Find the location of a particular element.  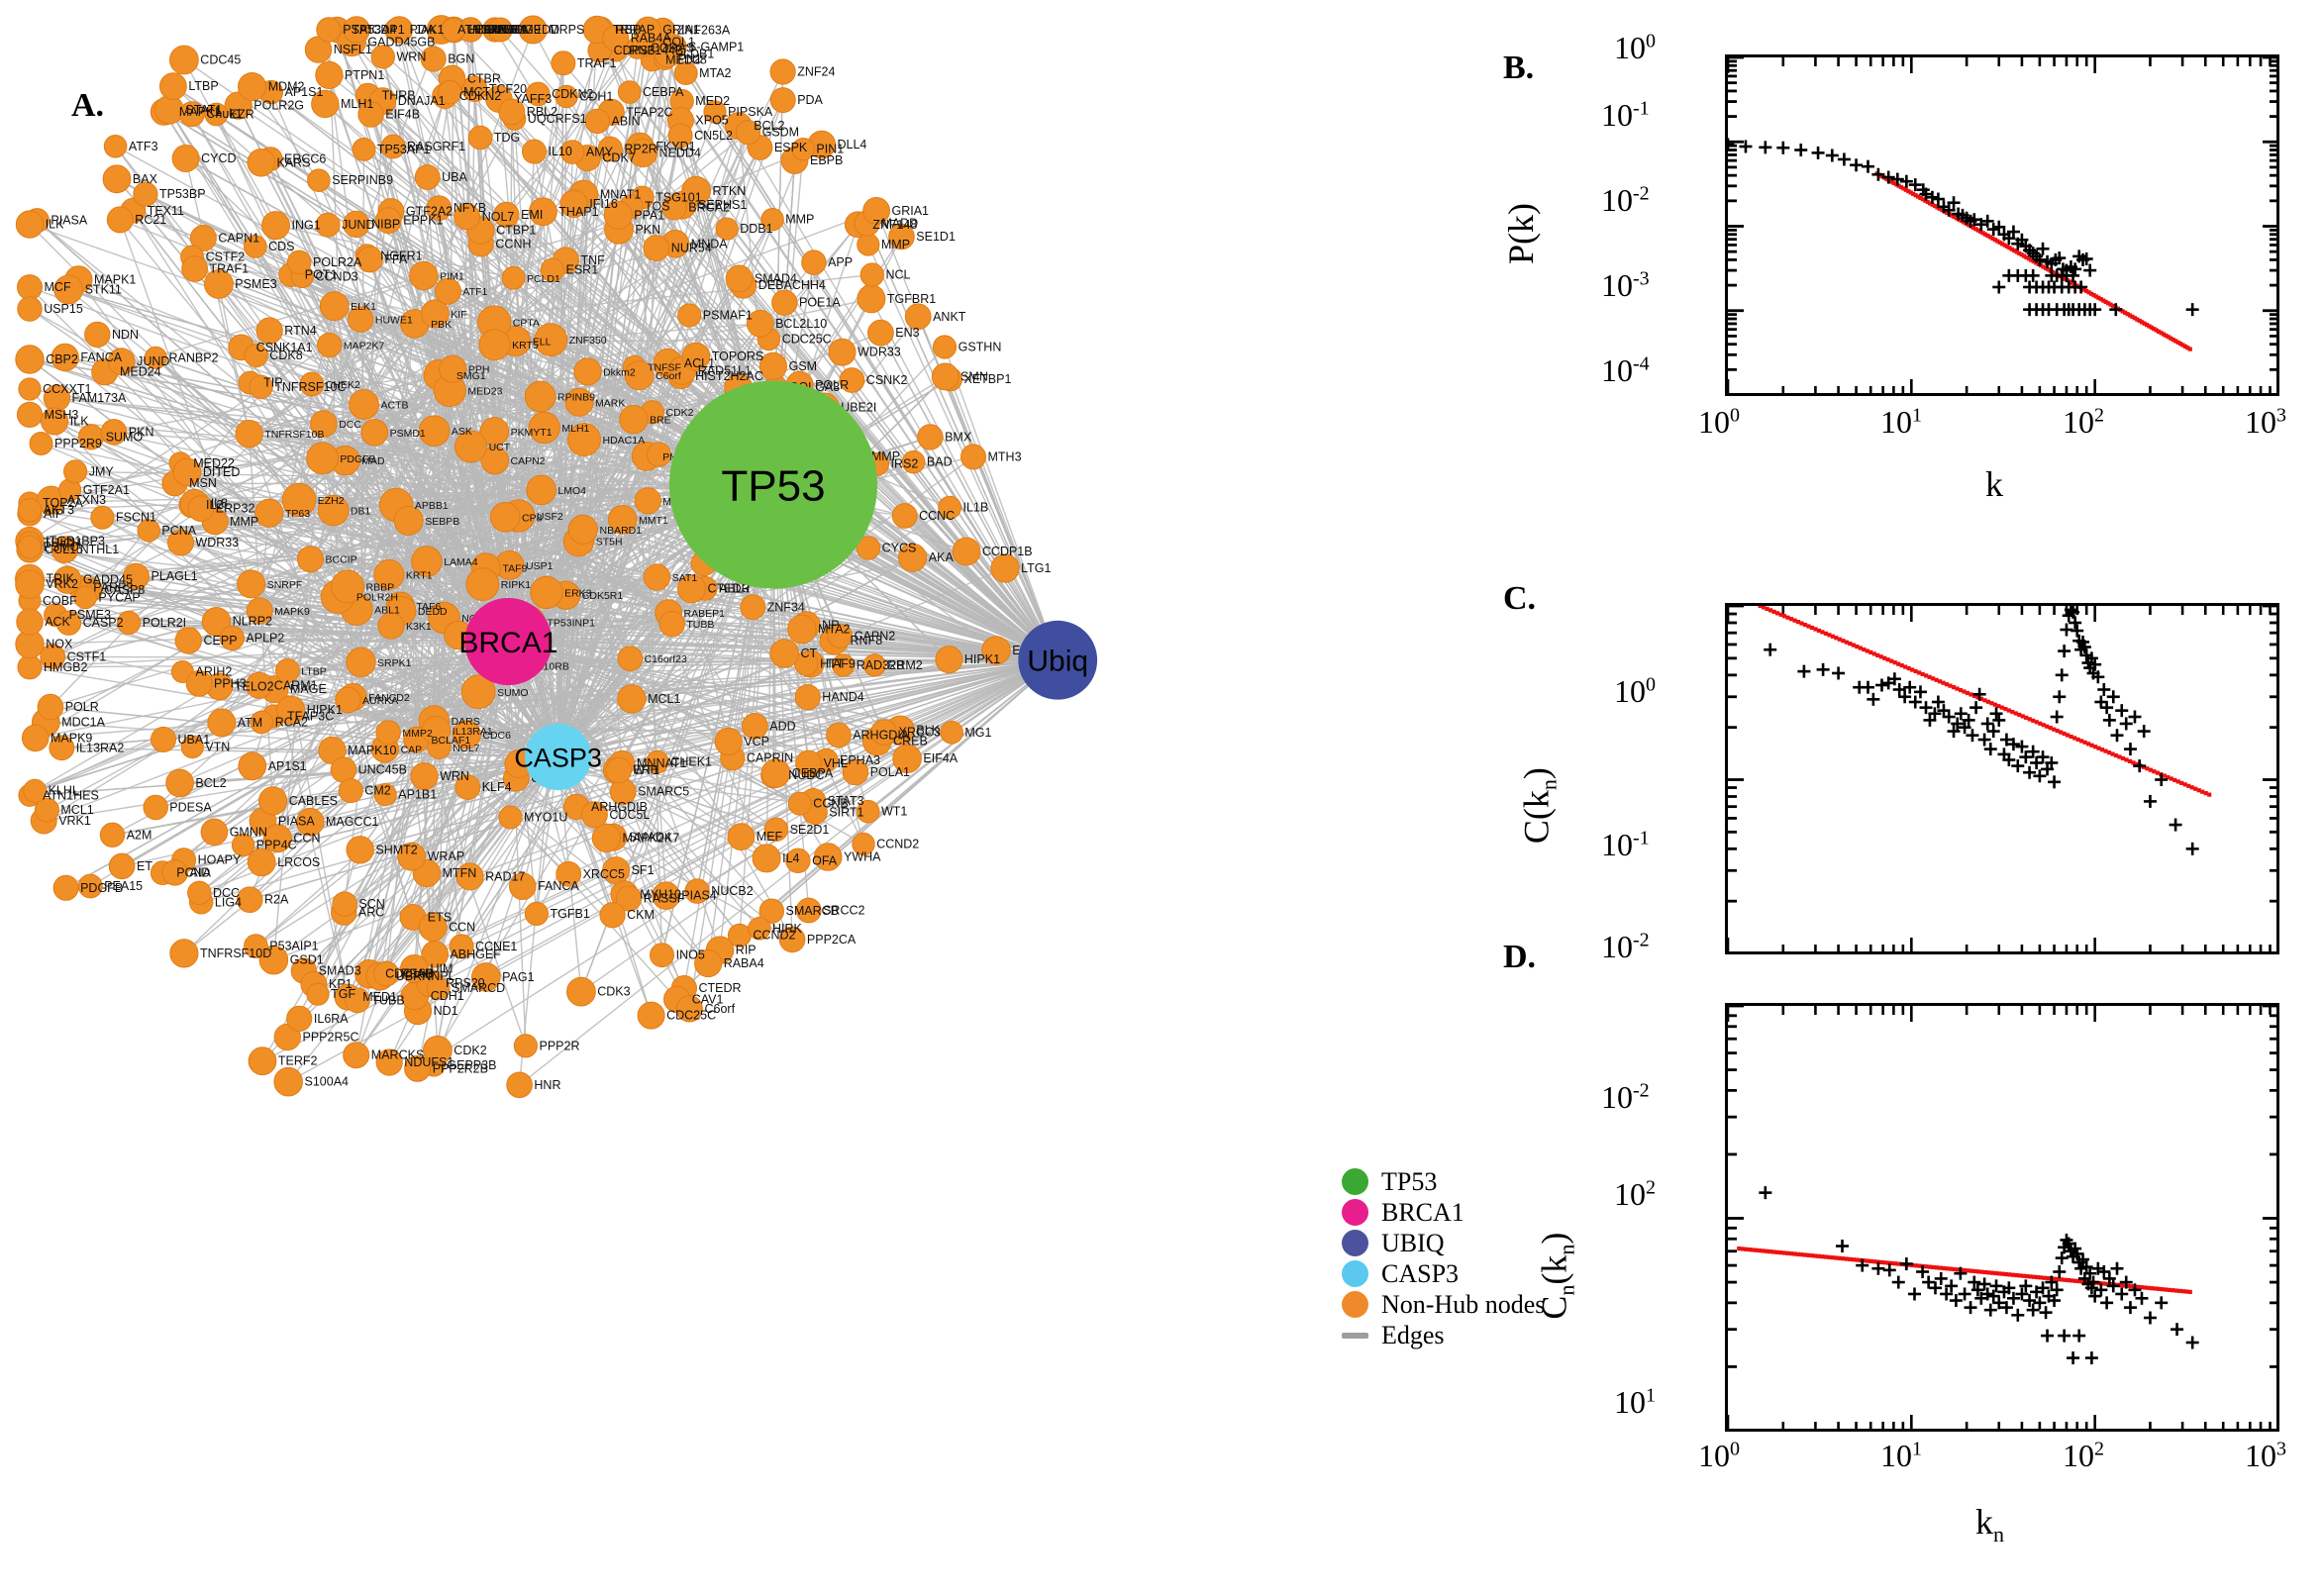

svg-text: INO5 is located at coordinates (690, 955).